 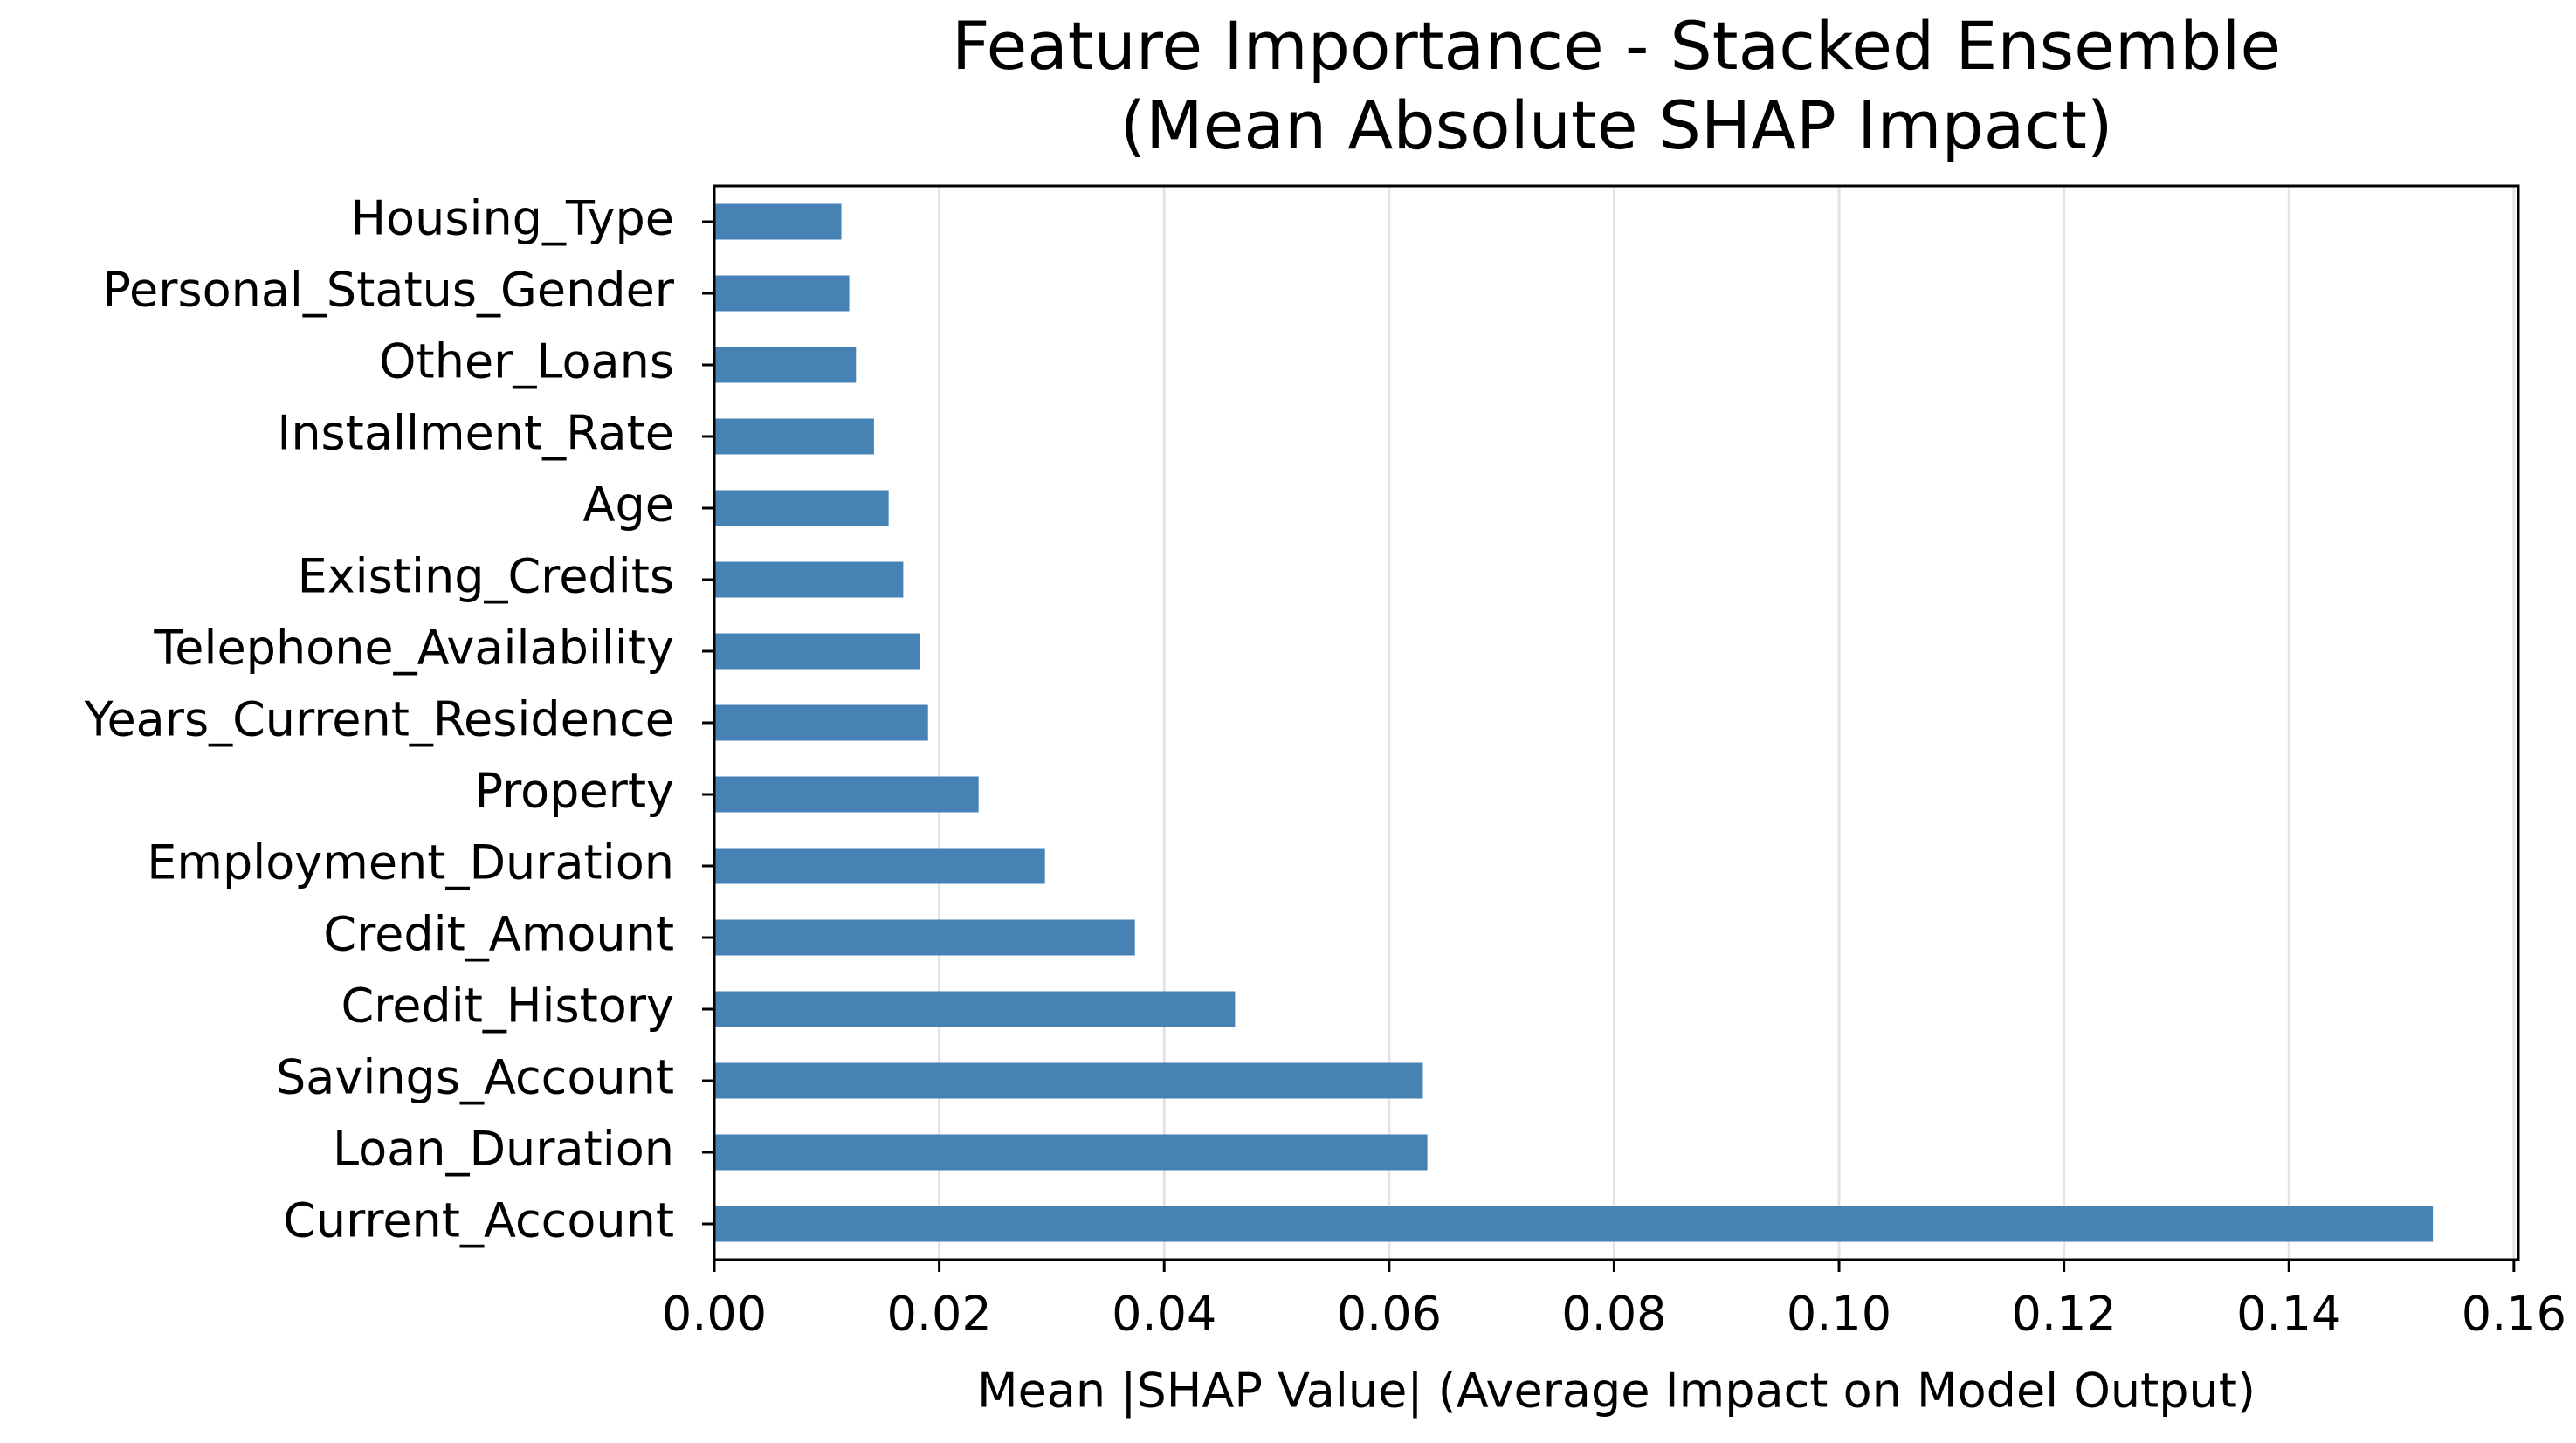 I want to click on y-tick-label: Credit_Amount, so click(x=498, y=934).